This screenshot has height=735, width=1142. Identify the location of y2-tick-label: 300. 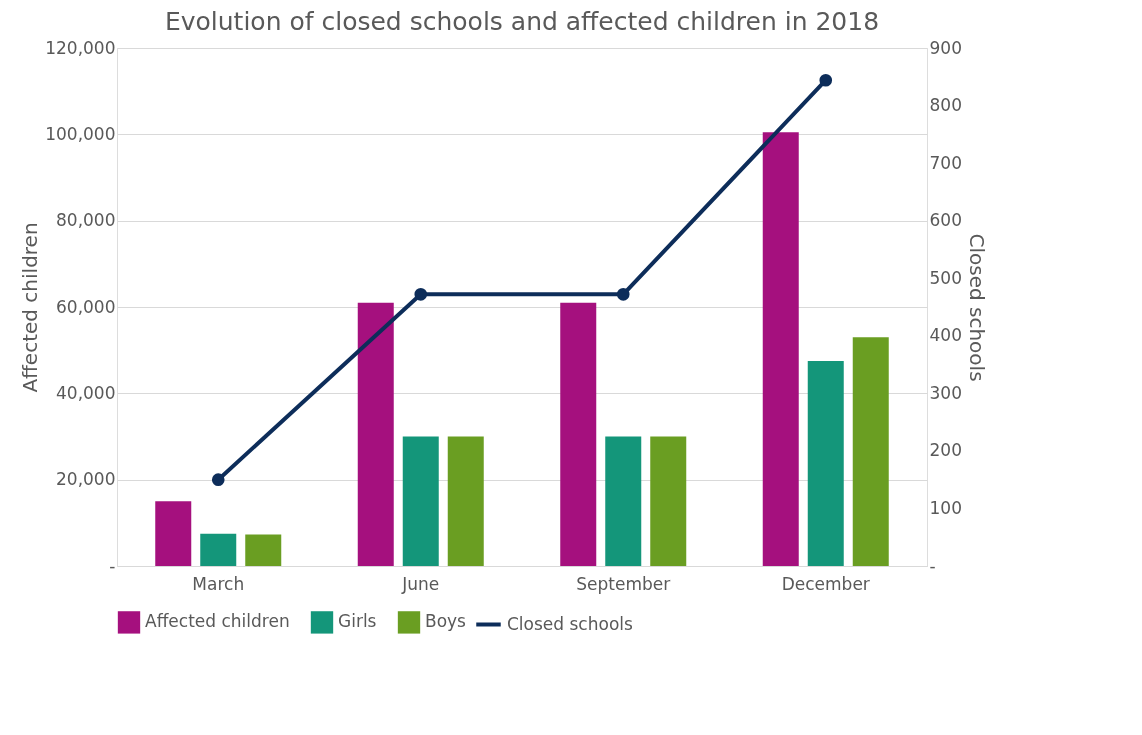
(945, 392).